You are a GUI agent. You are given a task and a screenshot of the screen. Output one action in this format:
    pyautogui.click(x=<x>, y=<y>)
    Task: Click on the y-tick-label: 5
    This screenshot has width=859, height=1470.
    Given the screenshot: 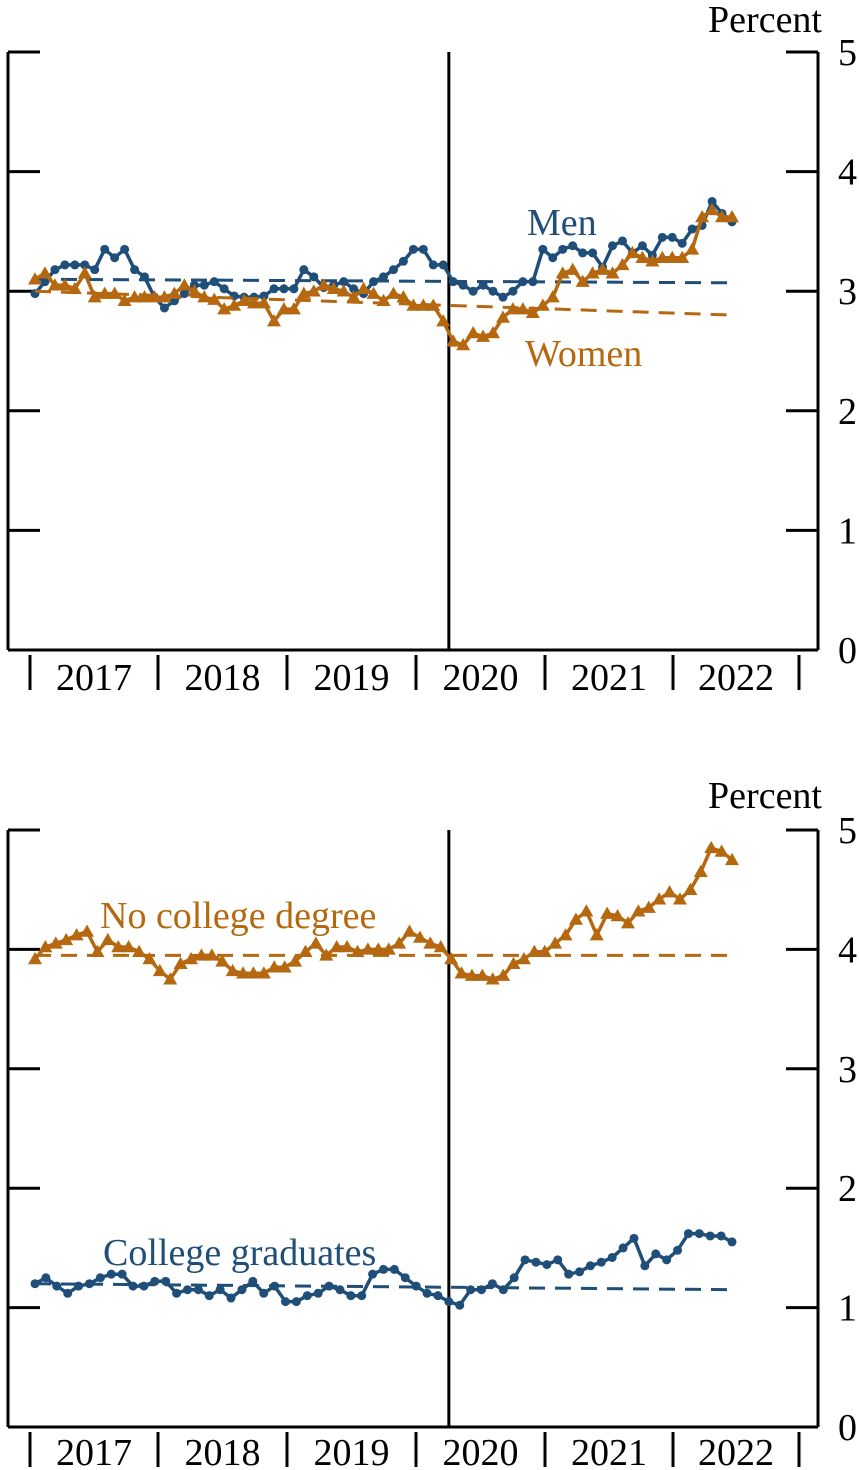 What is the action you would take?
    pyautogui.click(x=847, y=831)
    